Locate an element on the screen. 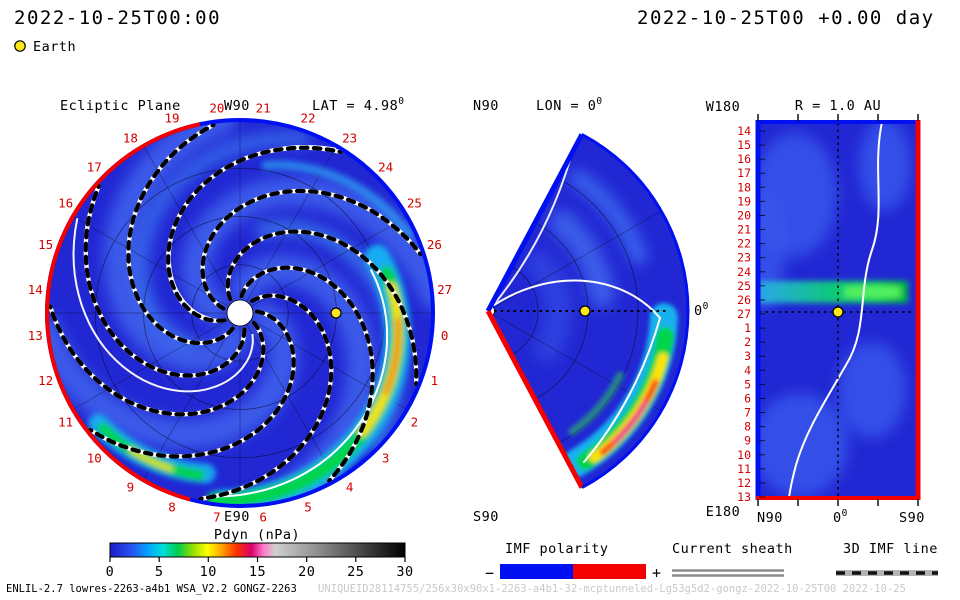 The width and height of the screenshot is (960, 600). lat-value: LAT = 4.98 is located at coordinates (355, 106).